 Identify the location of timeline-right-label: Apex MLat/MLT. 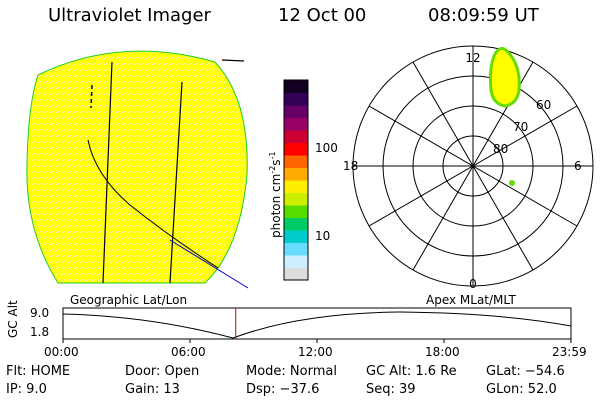
(471, 300).